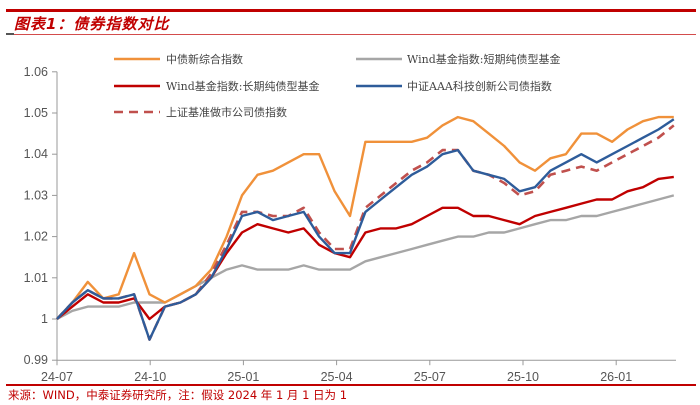 The width and height of the screenshot is (700, 405). Describe the element at coordinates (36, 72) in the screenshot. I see `y-tick-label: 1.06` at that location.